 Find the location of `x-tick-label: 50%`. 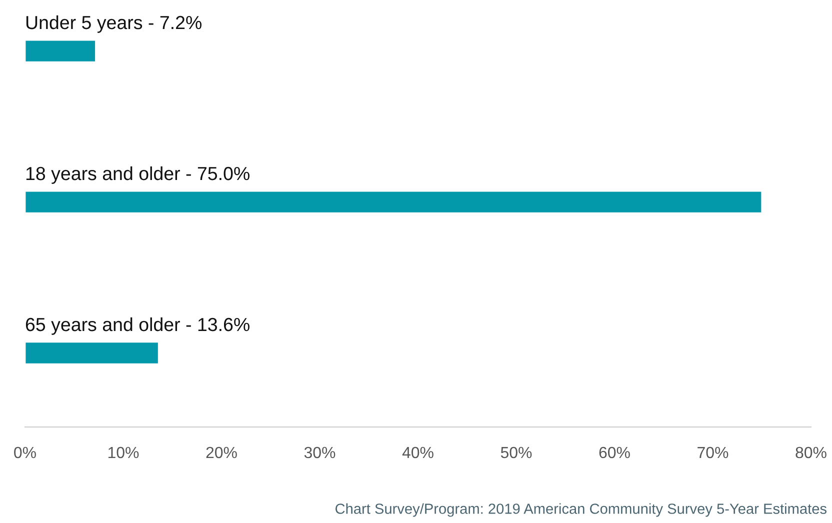

x-tick-label: 50% is located at coordinates (516, 452).